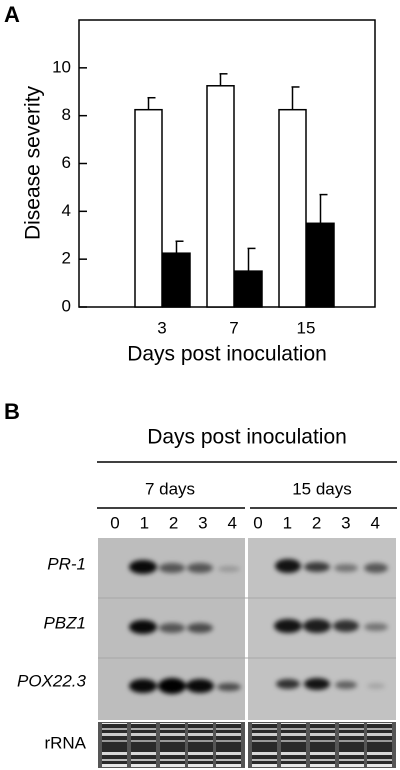 The height and width of the screenshot is (770, 400). What do you see at coordinates (66, 258) in the screenshot?
I see `y-tick-label: 2` at bounding box center [66, 258].